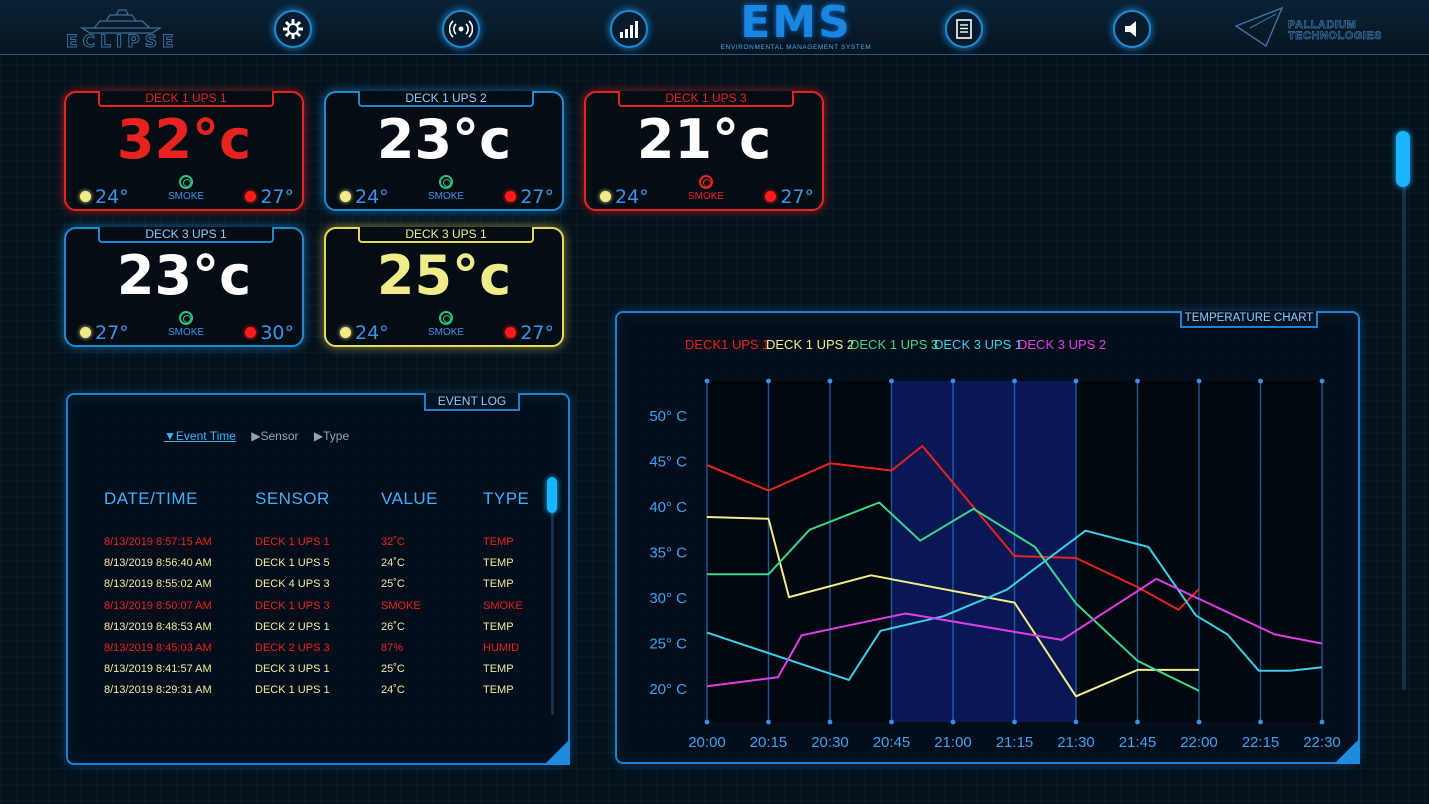 This screenshot has width=1429, height=804. Describe the element at coordinates (444, 151) in the screenshot. I see `sensor-card: DECK 1 UPS 2 23°c 24° SMOKE 27°` at that location.